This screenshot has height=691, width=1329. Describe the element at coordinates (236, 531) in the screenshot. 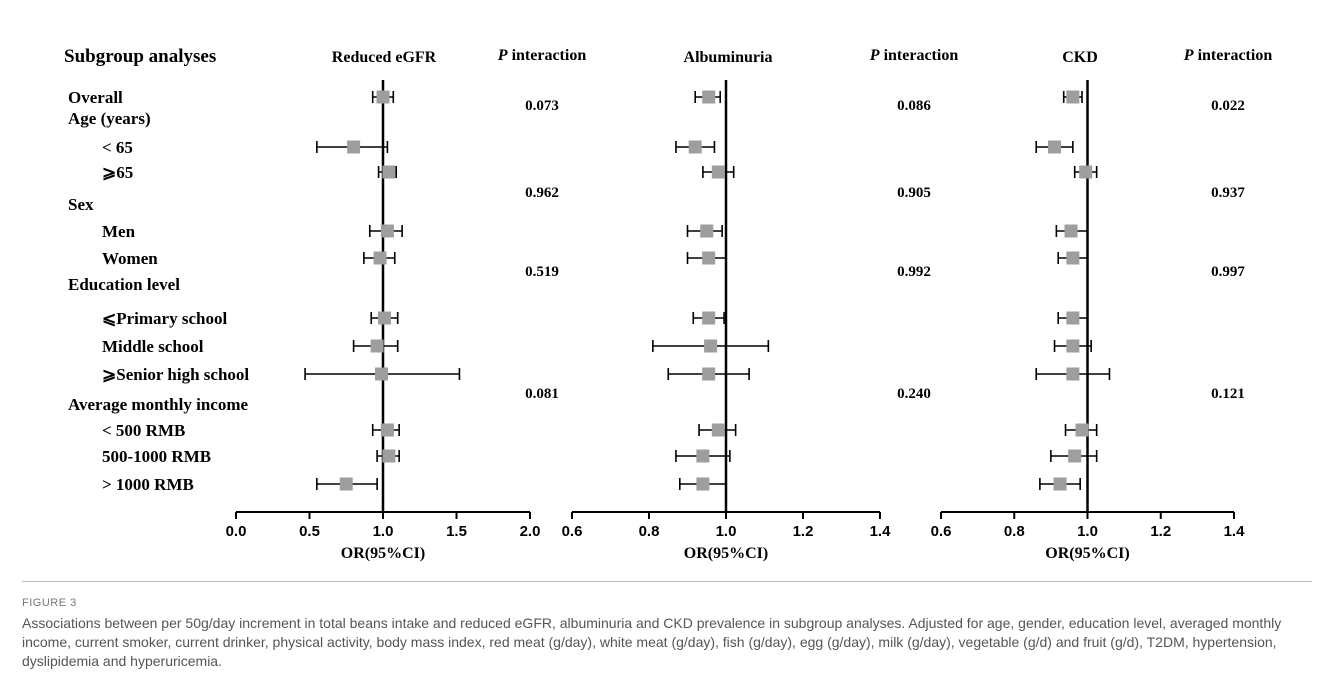

I see `x-tick-label: 0.0` at that location.